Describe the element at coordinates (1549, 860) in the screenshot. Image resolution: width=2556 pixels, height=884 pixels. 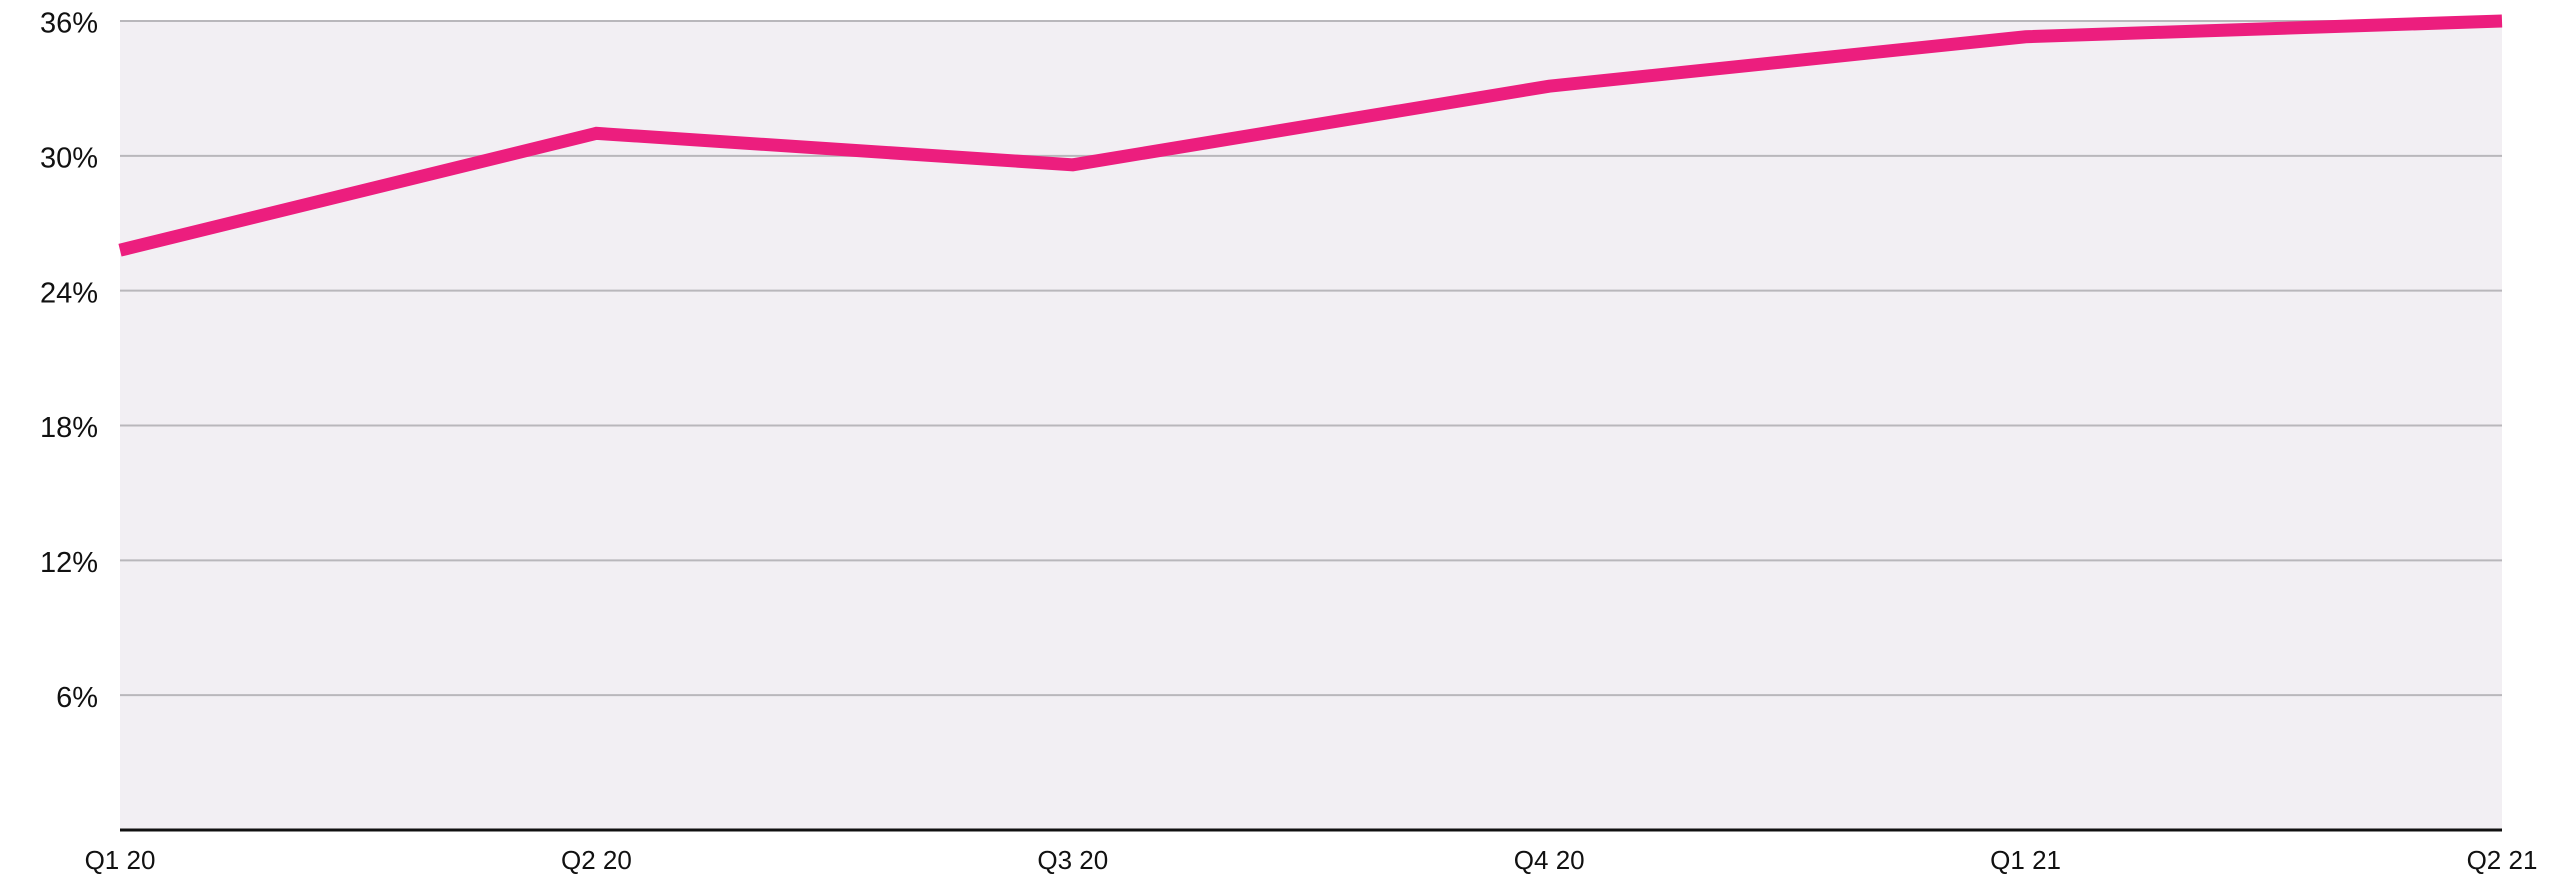
I see `x-tick-label: Q4 20` at that location.